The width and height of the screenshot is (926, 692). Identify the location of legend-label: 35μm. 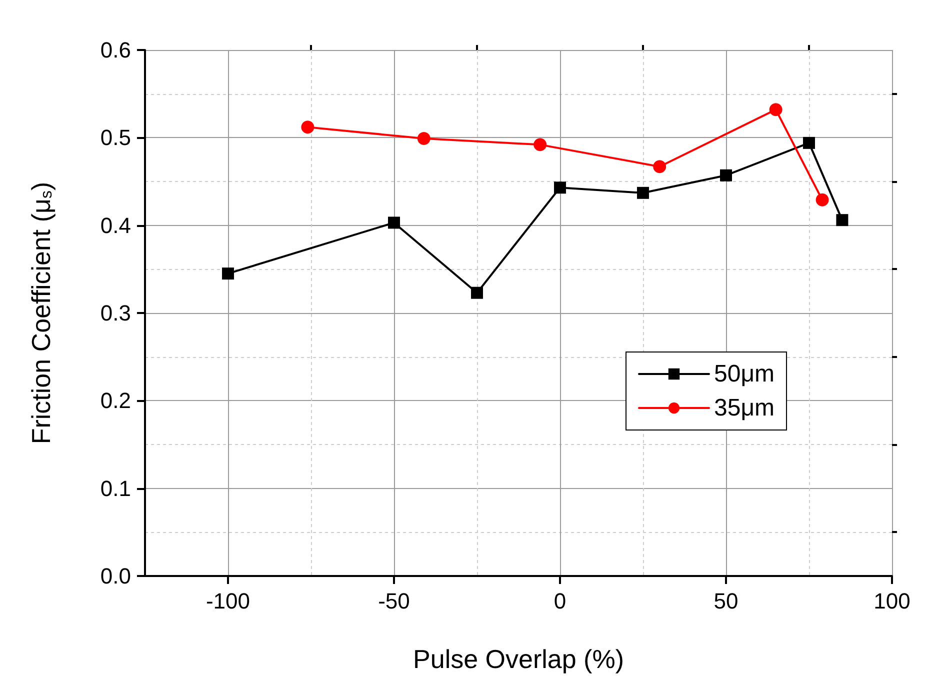
(744, 408).